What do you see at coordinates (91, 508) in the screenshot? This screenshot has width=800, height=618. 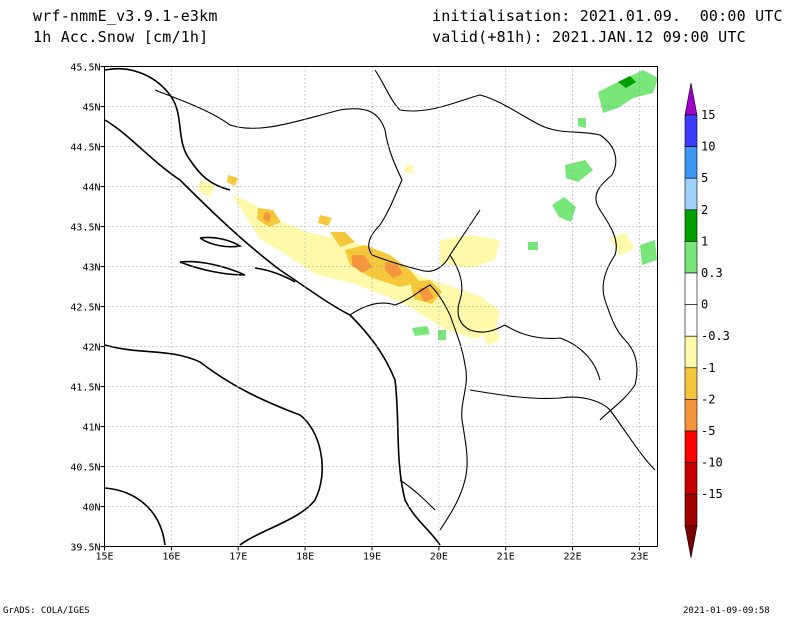 I see `lat-tick-label: 40N` at bounding box center [91, 508].